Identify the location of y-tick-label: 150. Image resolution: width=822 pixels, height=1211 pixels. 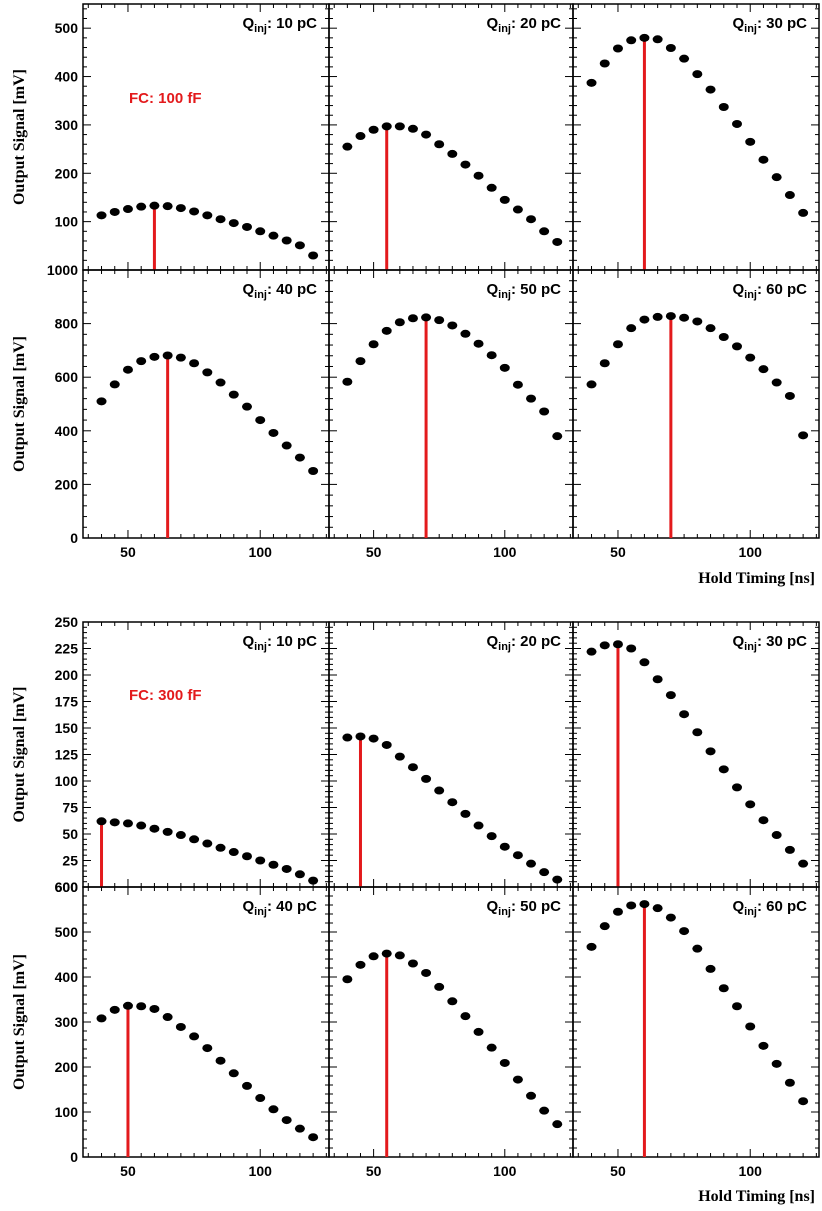
(67, 728).